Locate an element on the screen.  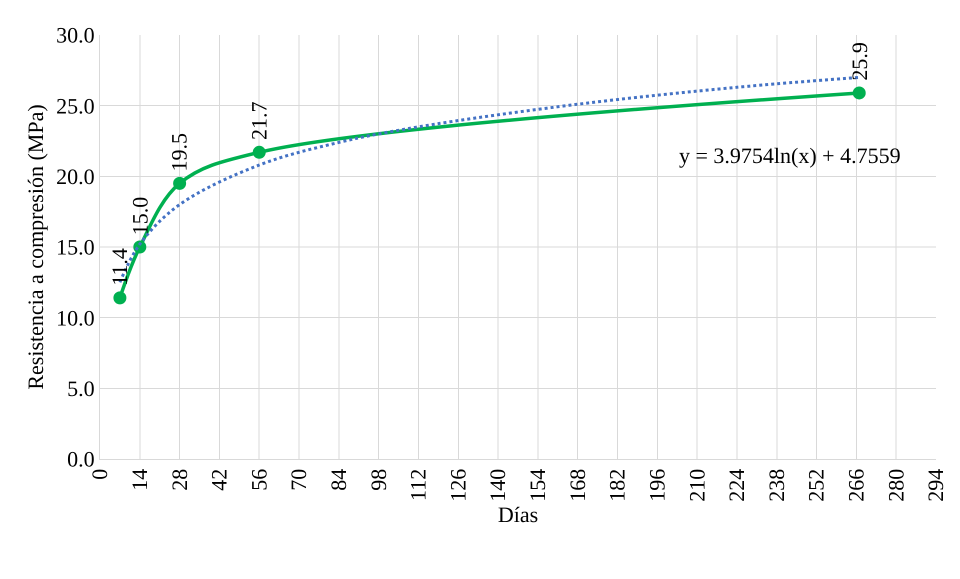
x-tick-label: 196 is located at coordinates (657, 485).